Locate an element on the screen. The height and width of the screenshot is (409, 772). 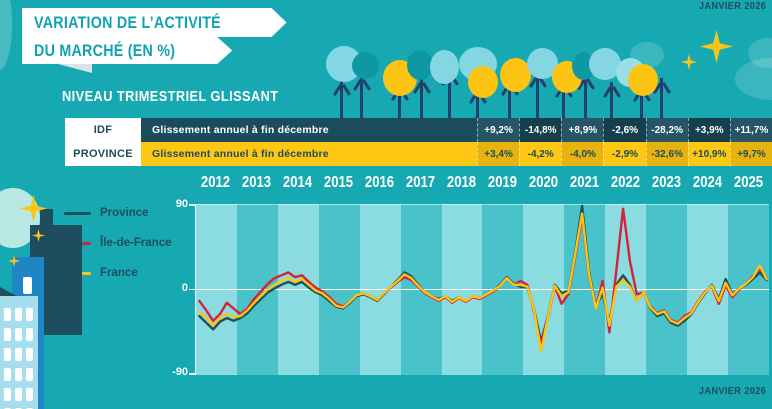
table-cell: -4,2% is located at coordinates (540, 154).